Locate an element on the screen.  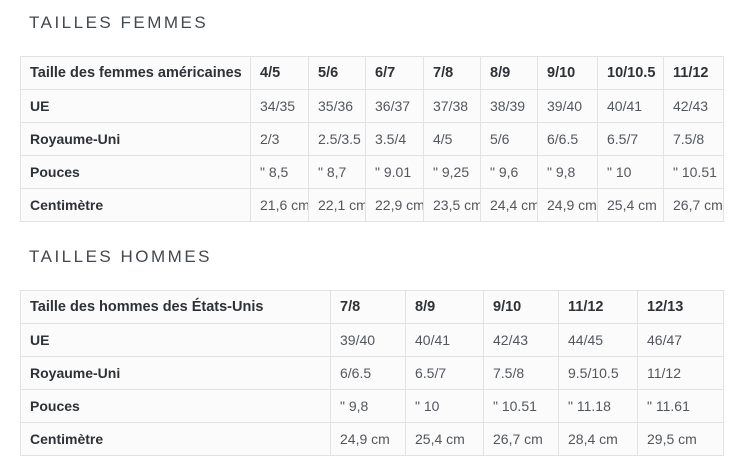
value-cell: 44/45 is located at coordinates (598, 340).